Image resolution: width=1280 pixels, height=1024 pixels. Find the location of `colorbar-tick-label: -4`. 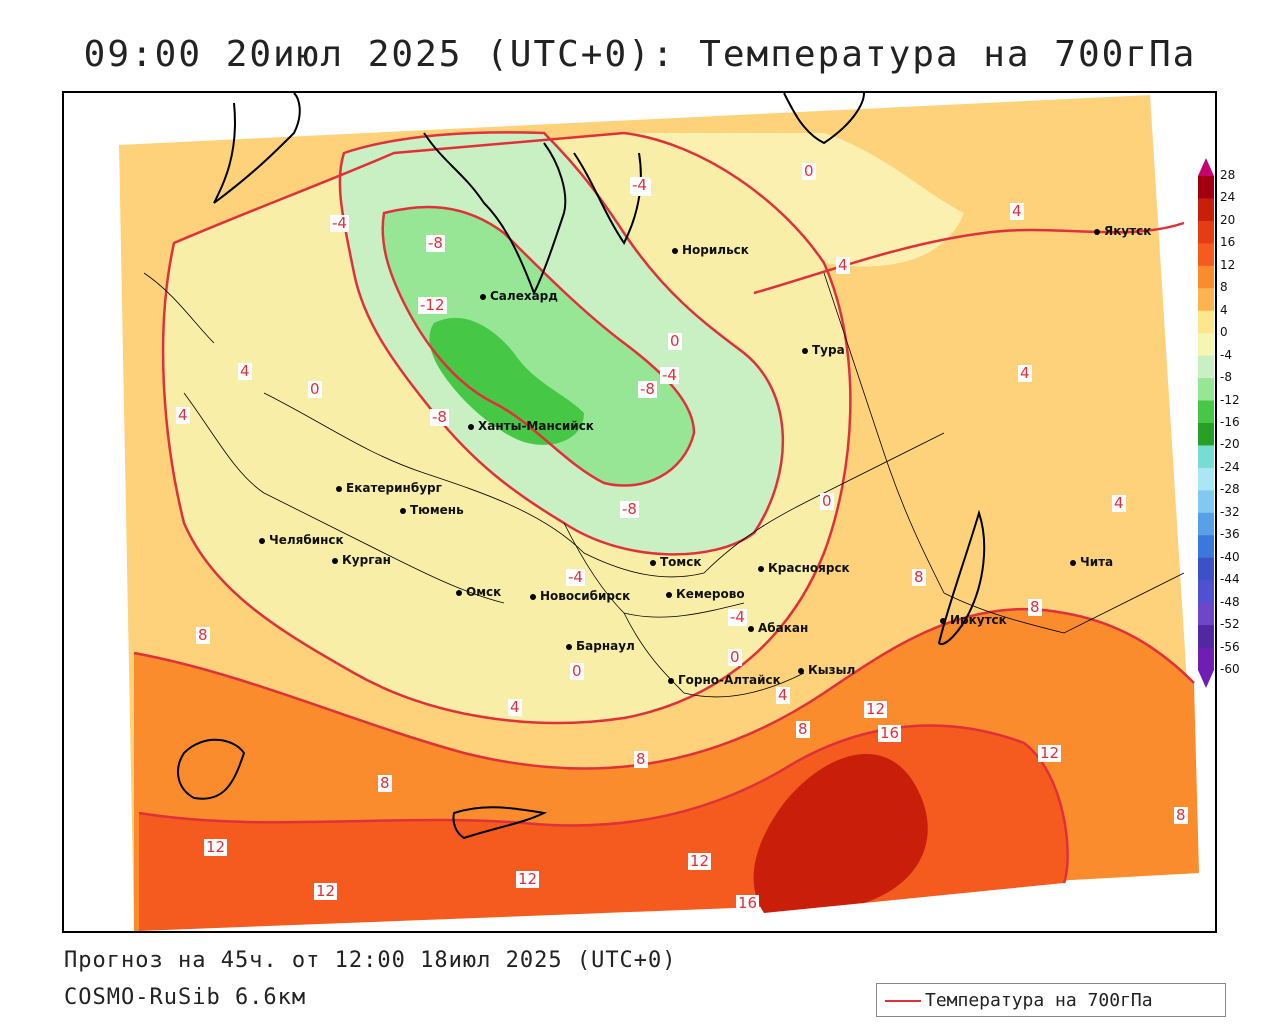

colorbar-tick-label: -4 is located at coordinates (1226, 354).